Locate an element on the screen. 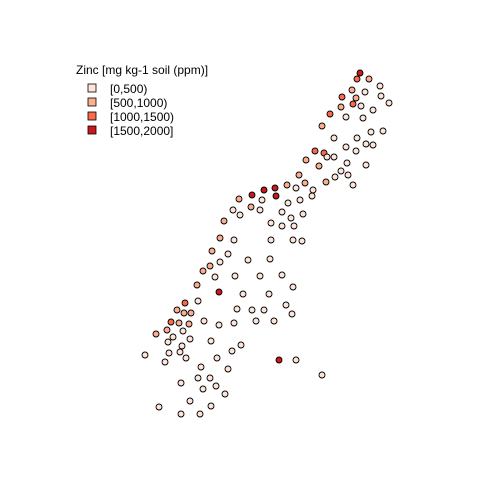 Image resolution: width=504 pixels, height=504 pixels. legend-label-1000-1500: [1000,1500) is located at coordinates (142, 117).